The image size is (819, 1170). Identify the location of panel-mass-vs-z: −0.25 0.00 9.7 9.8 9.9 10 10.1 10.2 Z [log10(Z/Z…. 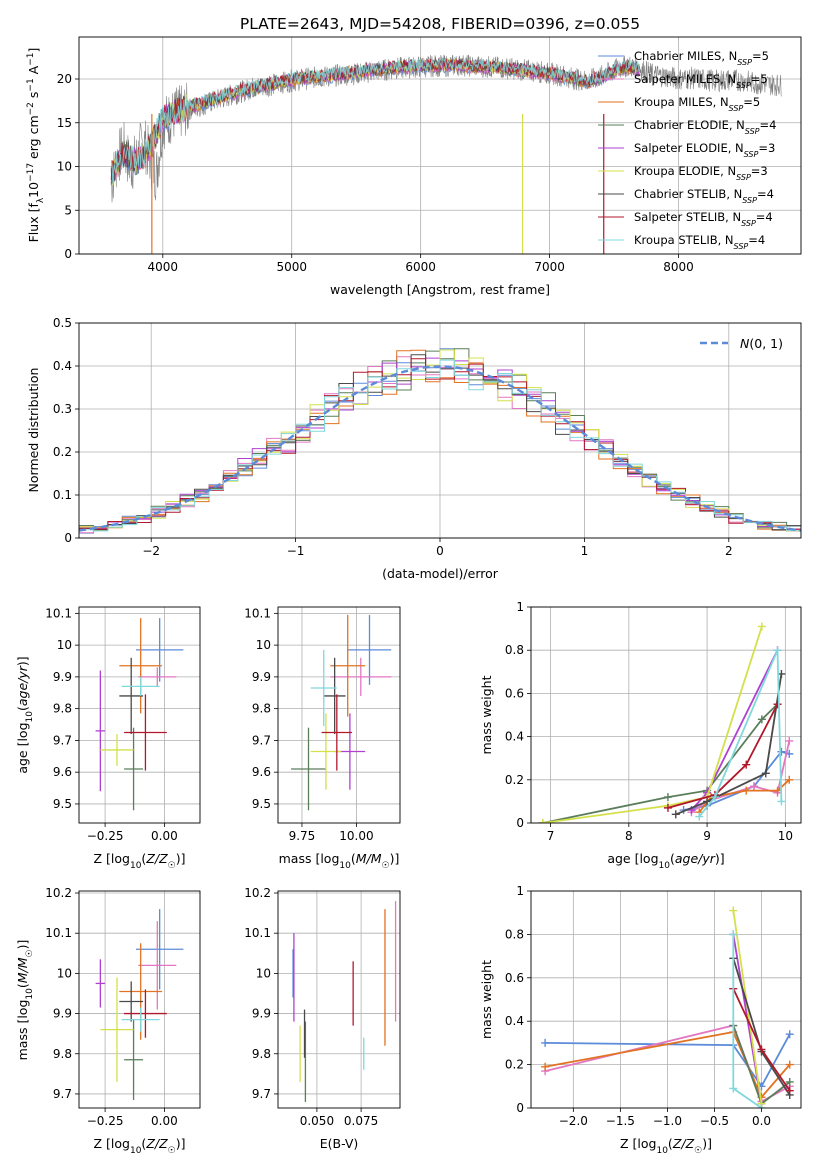
(108, 1021).